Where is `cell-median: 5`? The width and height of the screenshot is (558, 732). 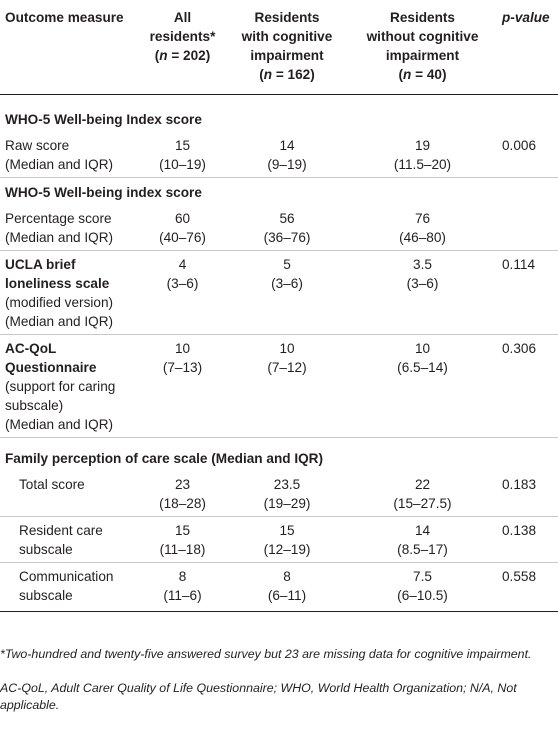 cell-median: 5 is located at coordinates (287, 264).